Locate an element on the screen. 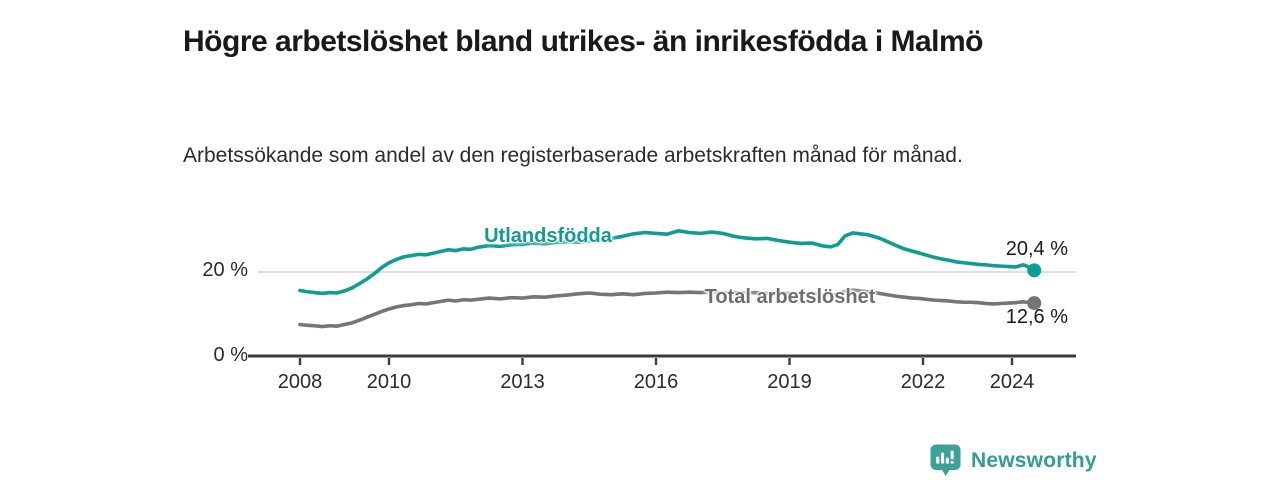  x-tick-label: 2008 is located at coordinates (300, 382).